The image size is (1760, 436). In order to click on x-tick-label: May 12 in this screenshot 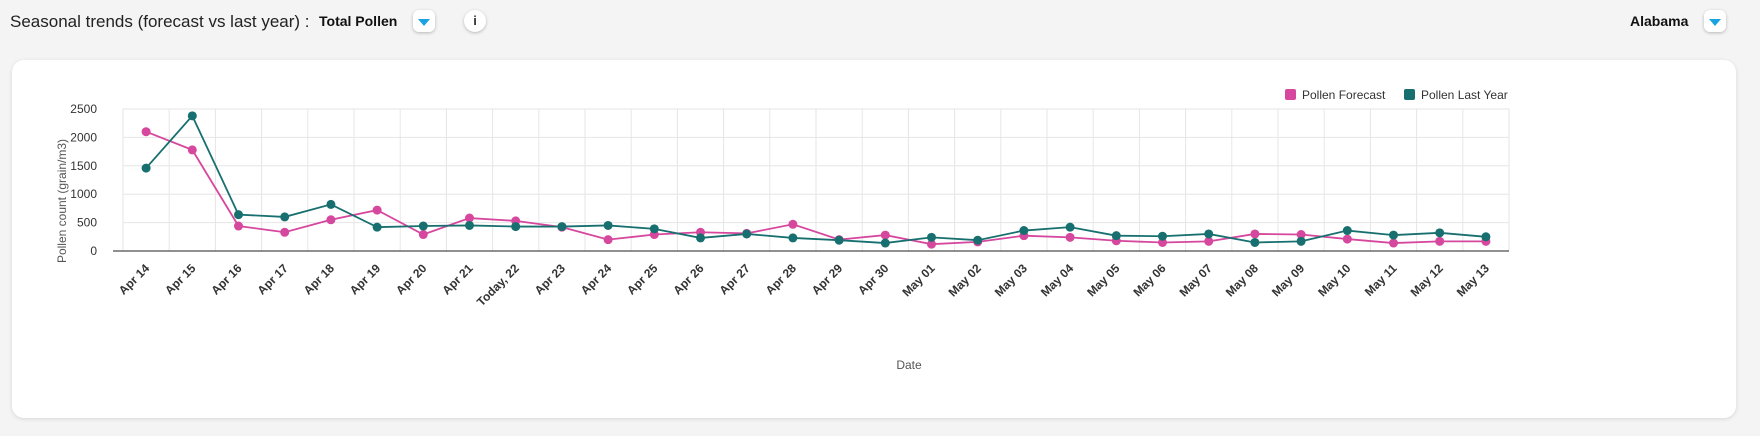, I will do `click(1427, 280)`.